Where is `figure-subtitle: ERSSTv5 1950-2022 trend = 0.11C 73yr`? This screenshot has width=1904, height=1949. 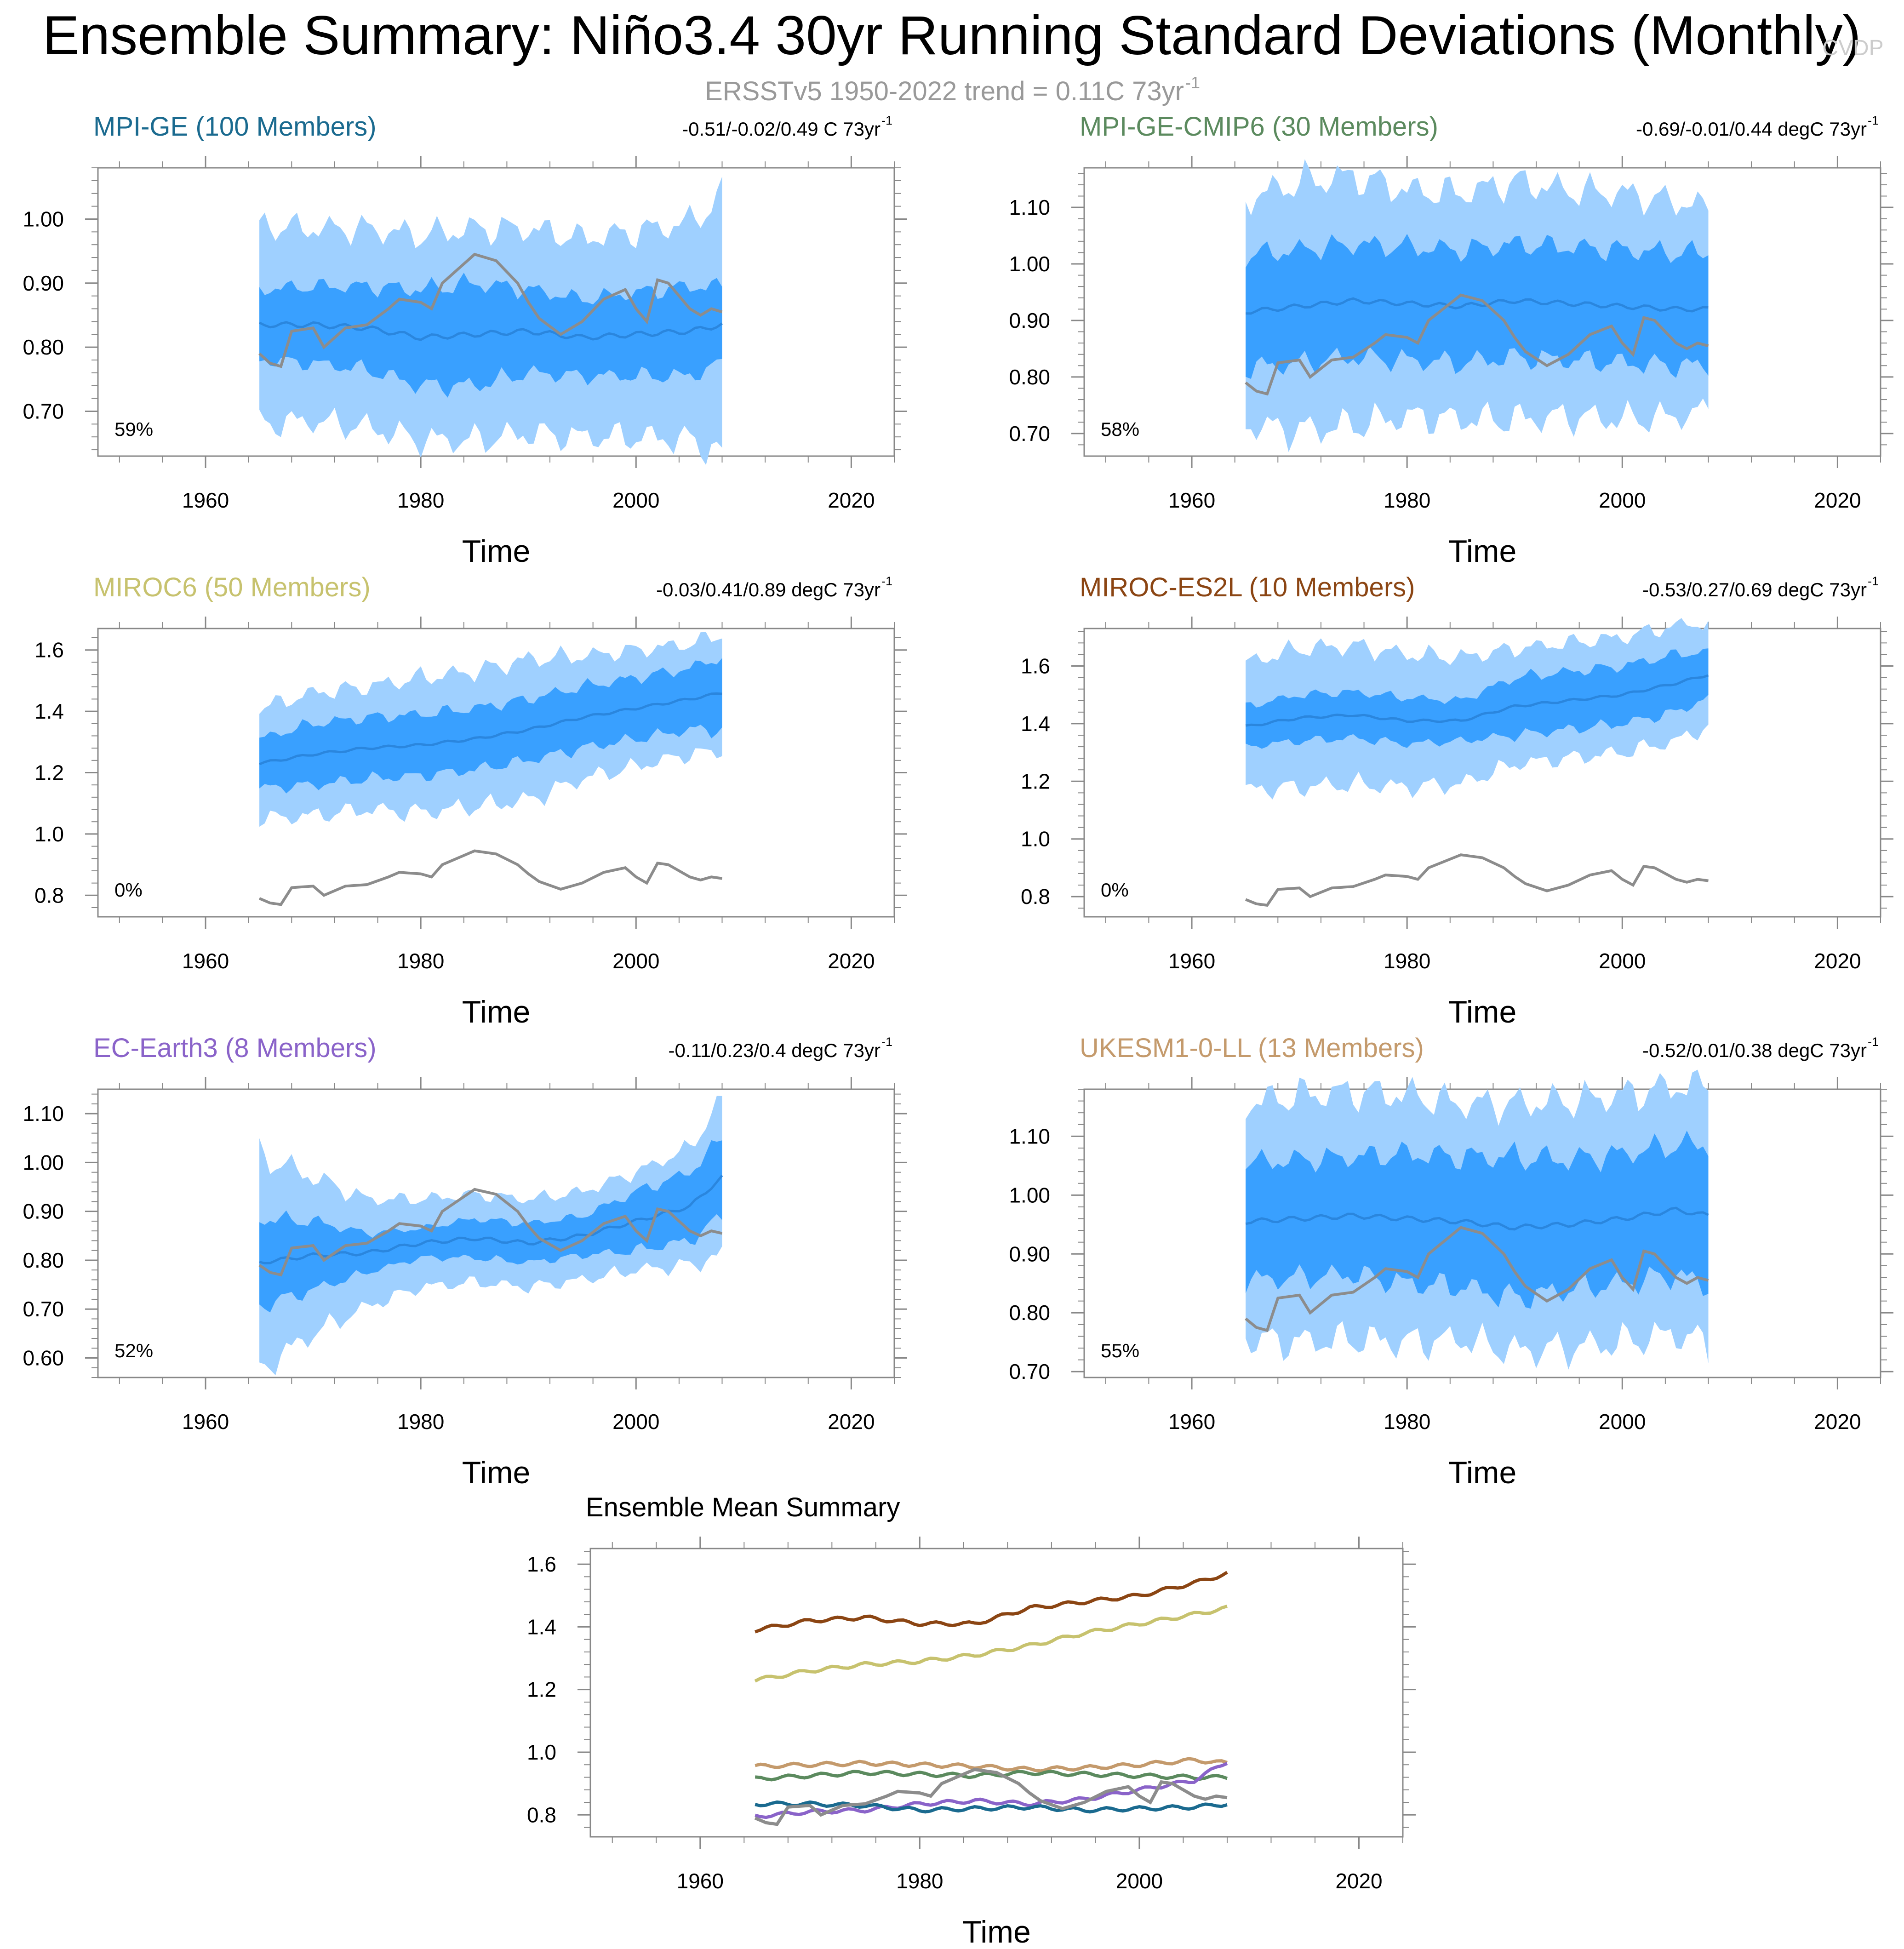 figure-subtitle: ERSSTv5 1950-2022 trend = 0.11C 73yr is located at coordinates (944, 91).